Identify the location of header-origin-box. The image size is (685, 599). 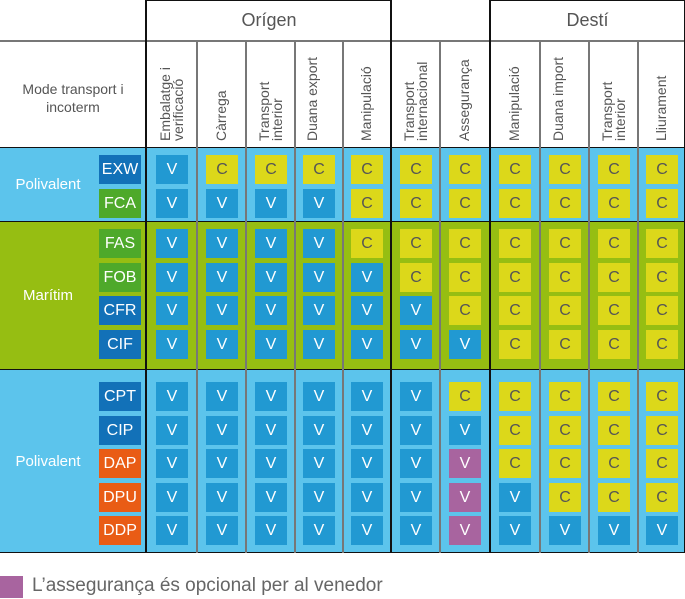
(269, 20).